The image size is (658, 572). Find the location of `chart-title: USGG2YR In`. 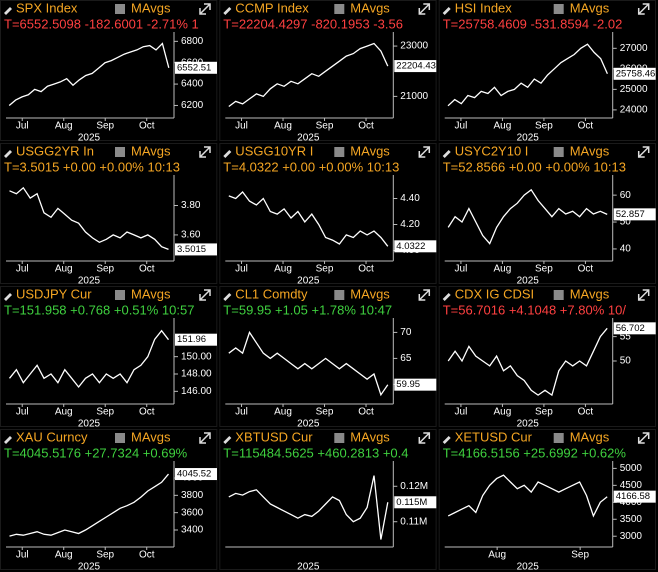

chart-title: USGG2YR In is located at coordinates (55, 150).